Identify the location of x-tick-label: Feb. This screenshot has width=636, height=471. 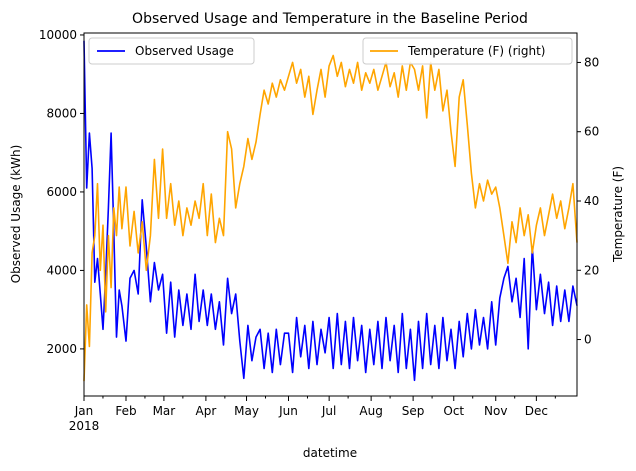
(125, 411).